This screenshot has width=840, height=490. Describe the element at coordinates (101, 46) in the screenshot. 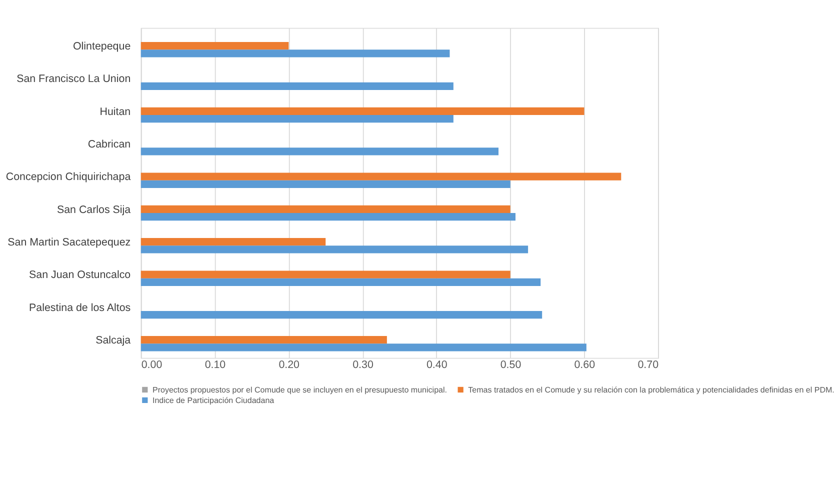

I see `y-tick-label: Olintepeque` at that location.